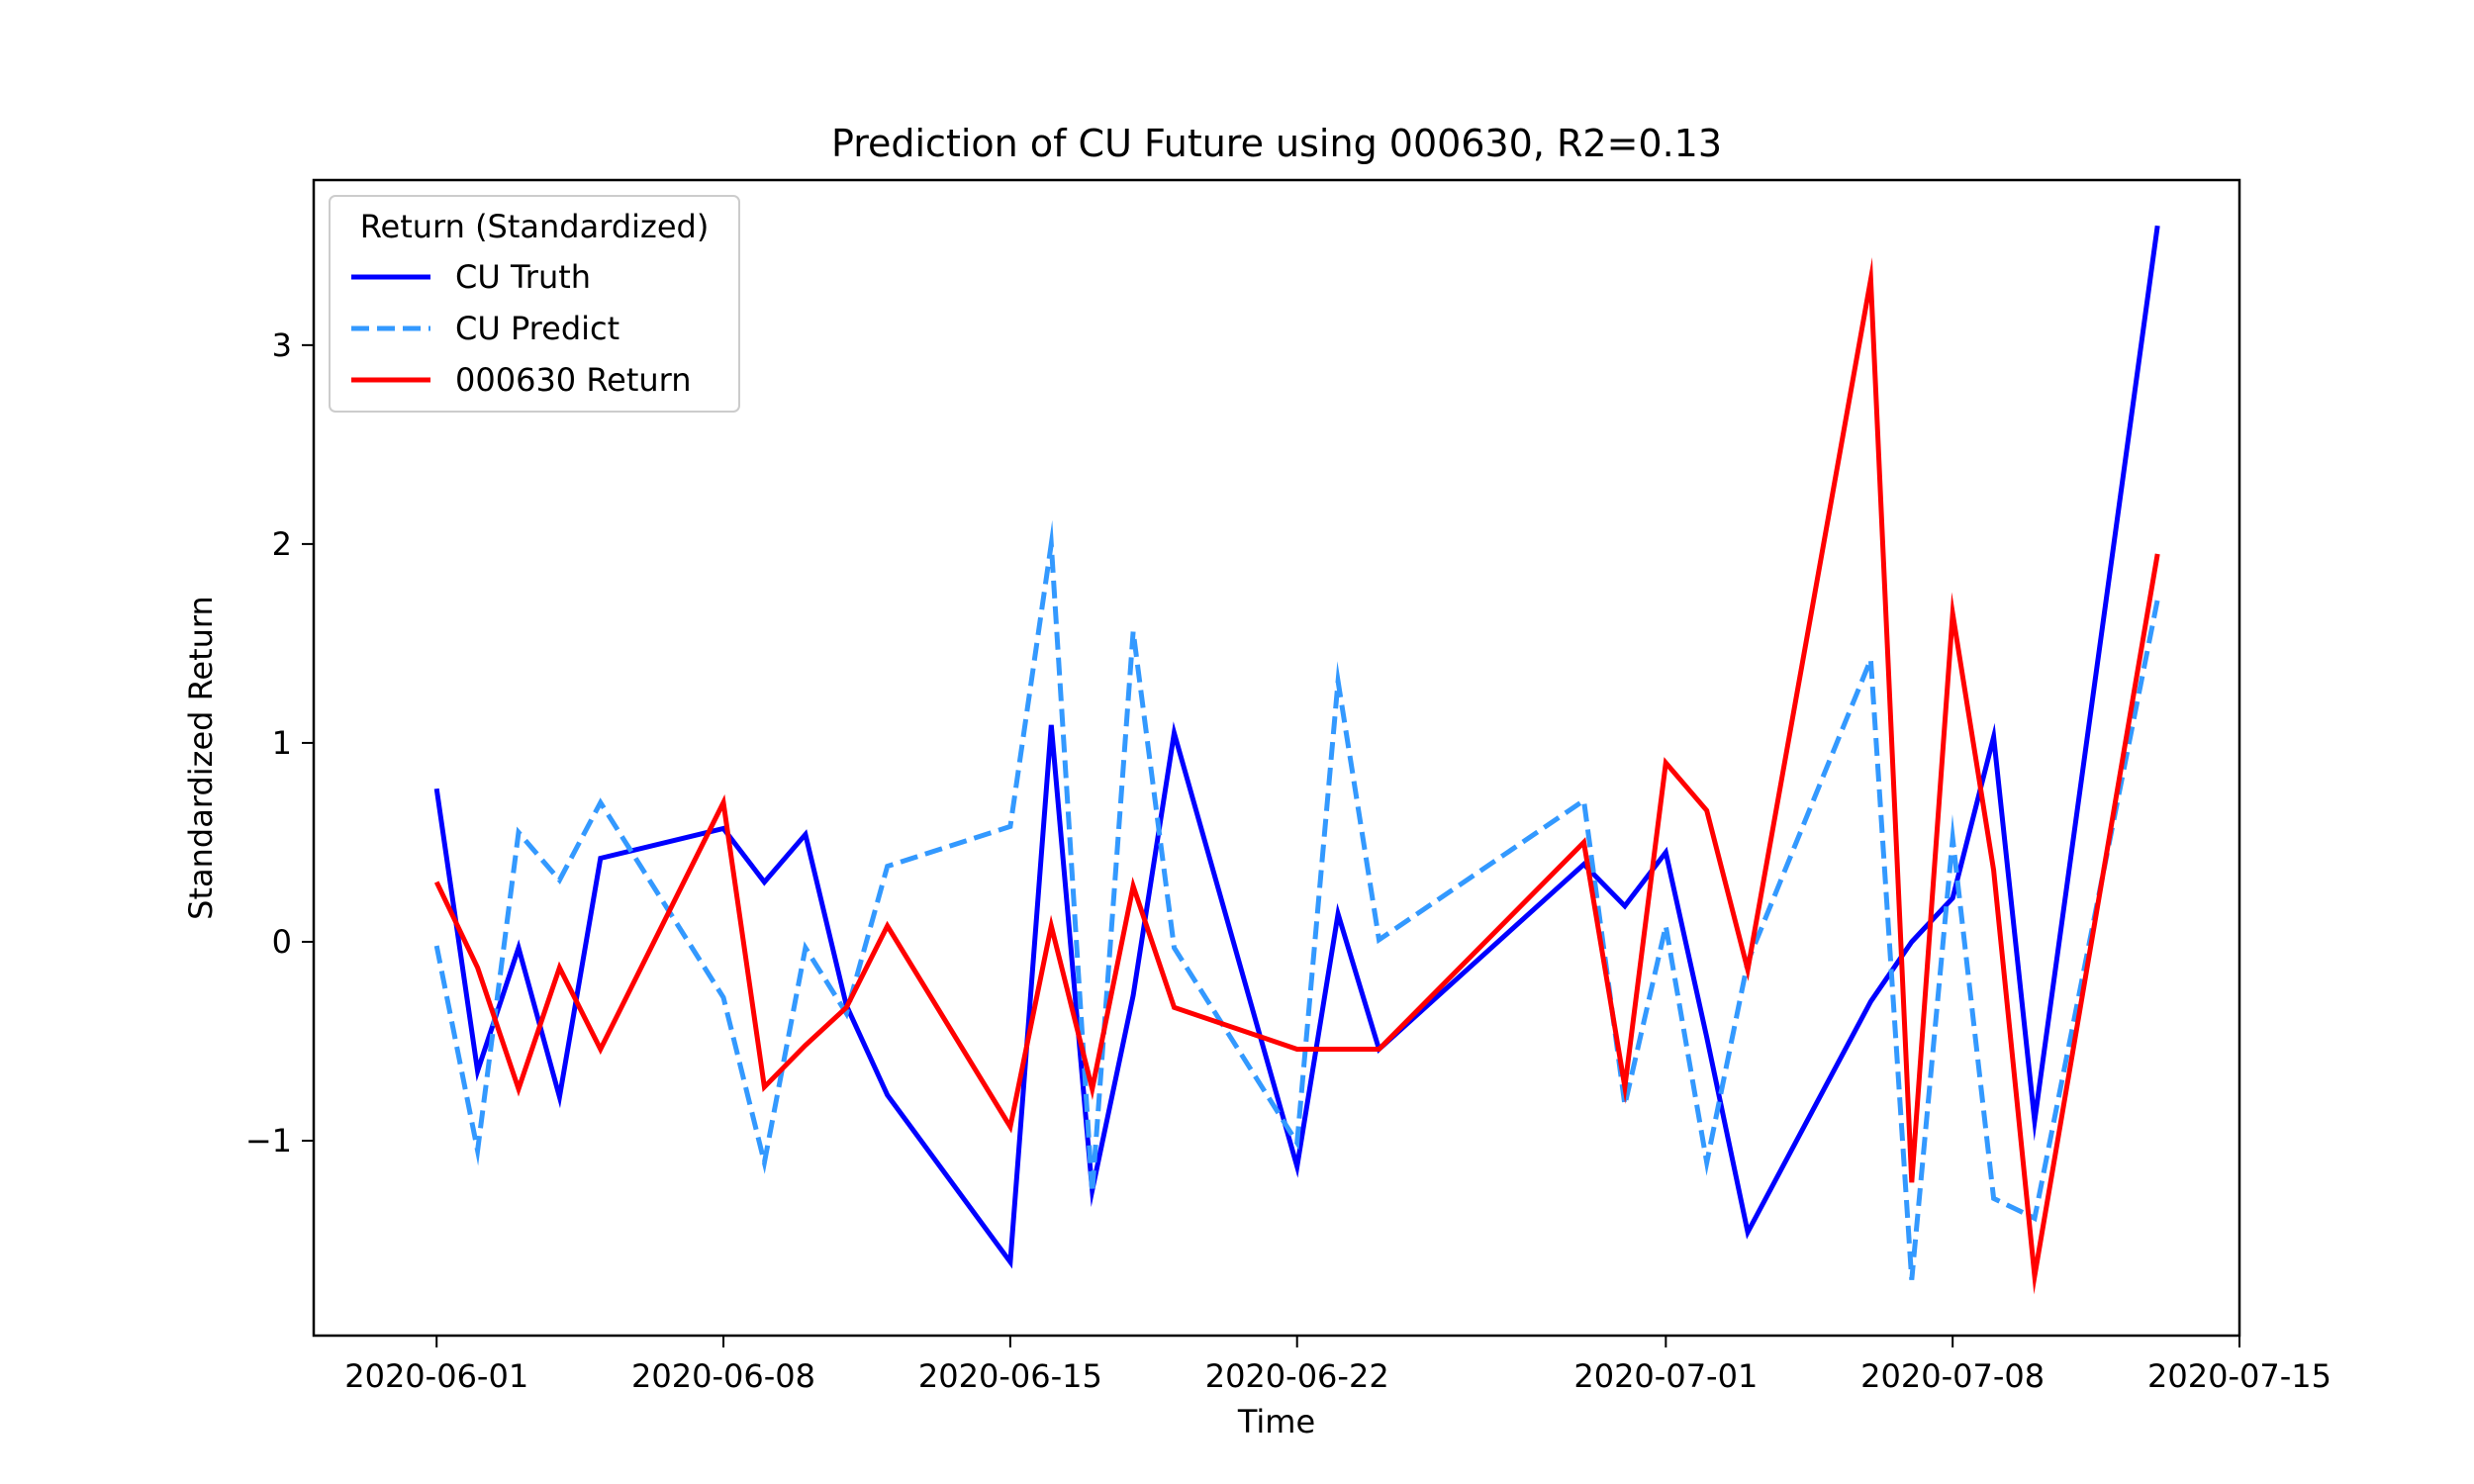 This screenshot has height=1484, width=2474. I want to click on legend-label: CU Truth, so click(523, 277).